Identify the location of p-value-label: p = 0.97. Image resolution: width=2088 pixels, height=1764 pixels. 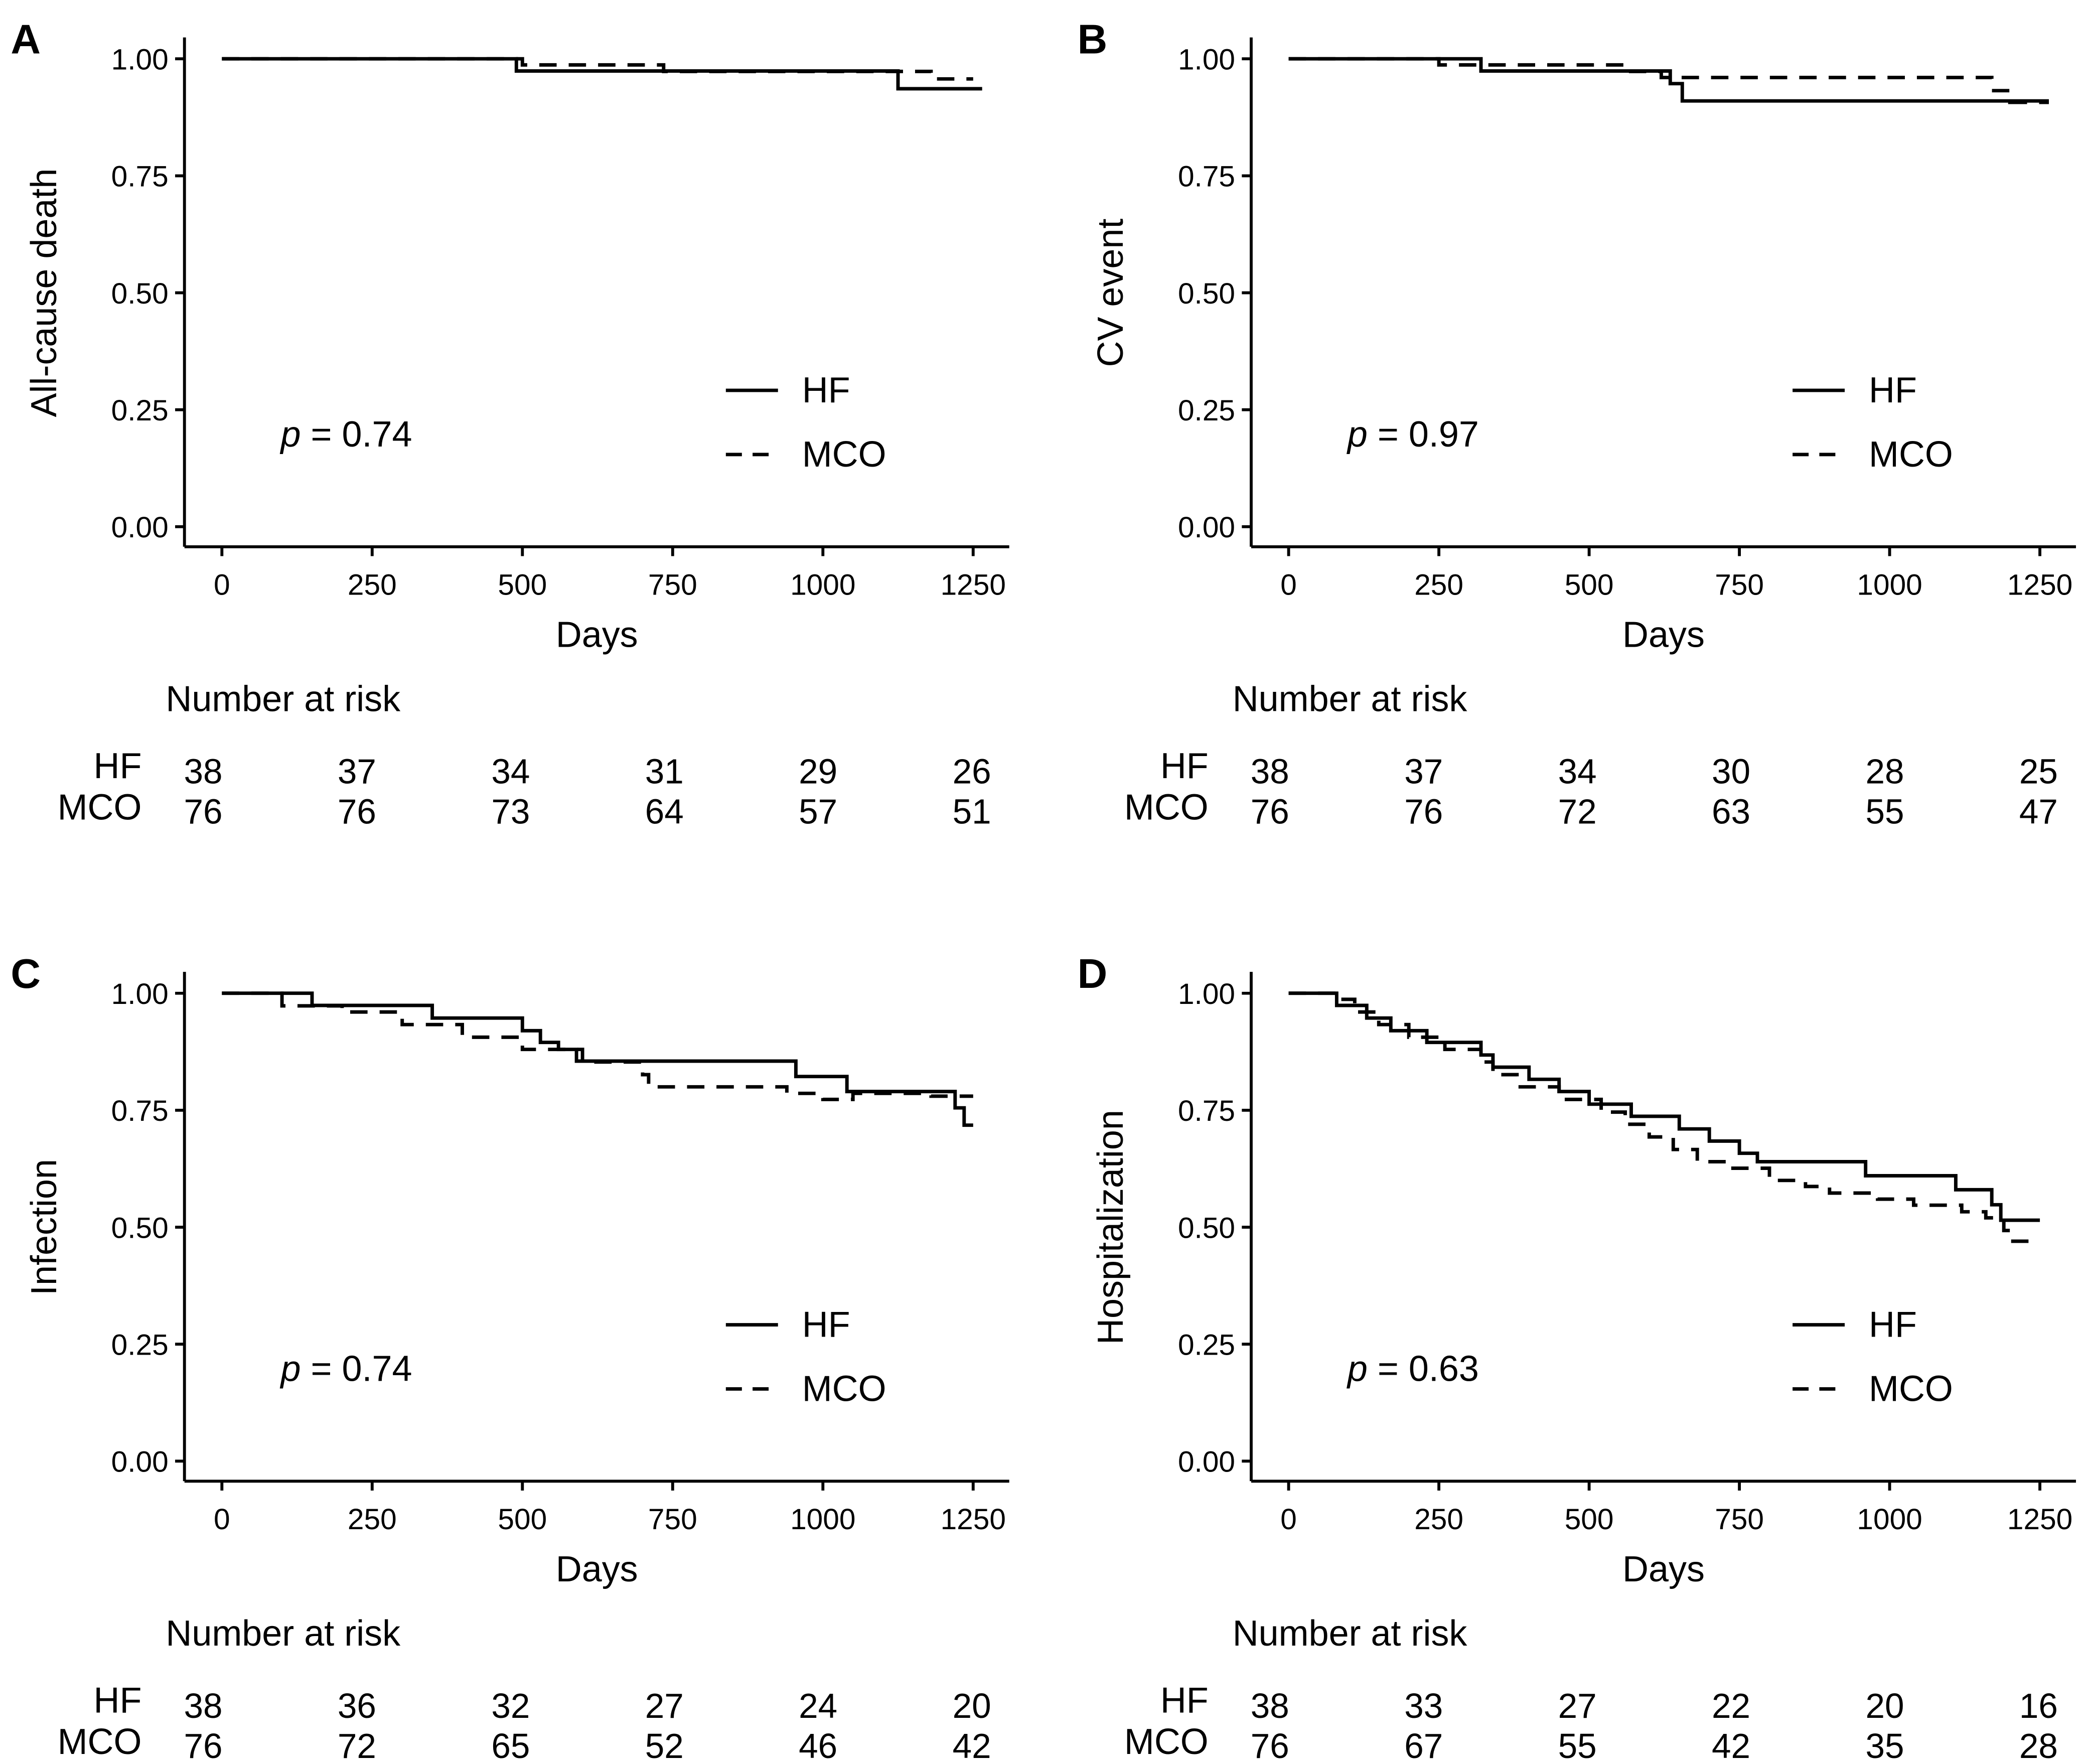
(1413, 434).